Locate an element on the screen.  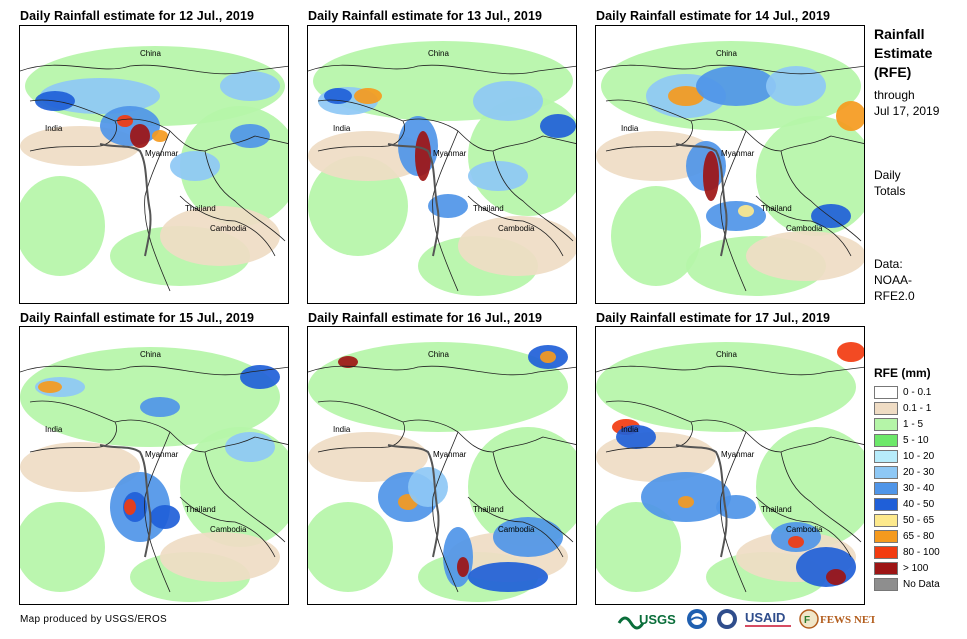
map-label-thailand: Thailand is located at coordinates (488, 509).